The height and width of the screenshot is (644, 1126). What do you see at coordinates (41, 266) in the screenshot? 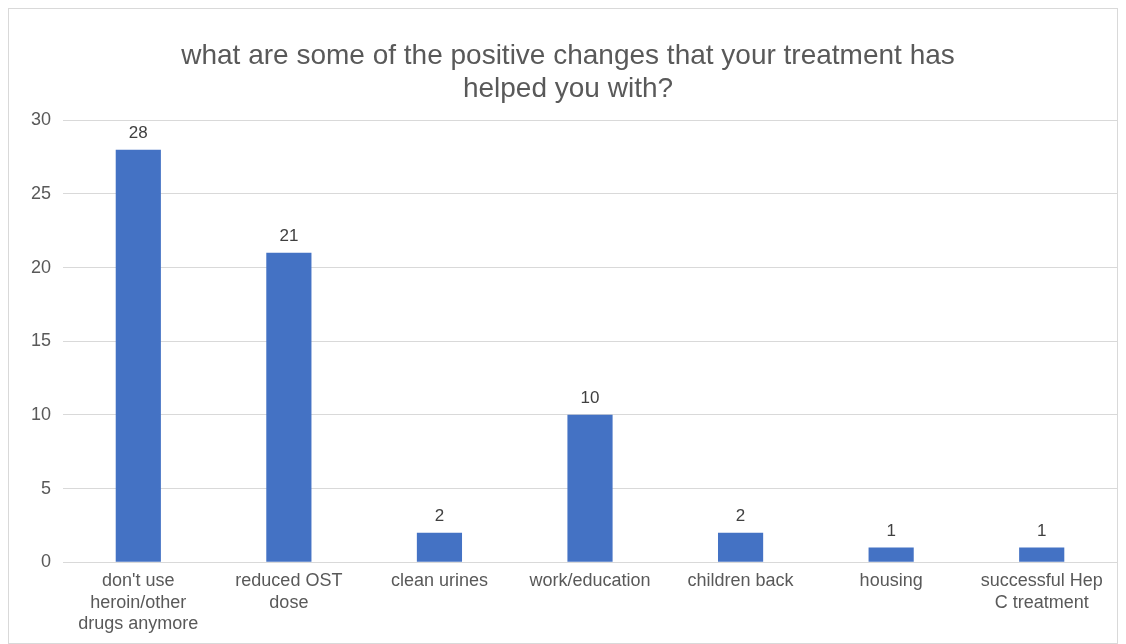
I see `y-tick-label: 20` at bounding box center [41, 266].